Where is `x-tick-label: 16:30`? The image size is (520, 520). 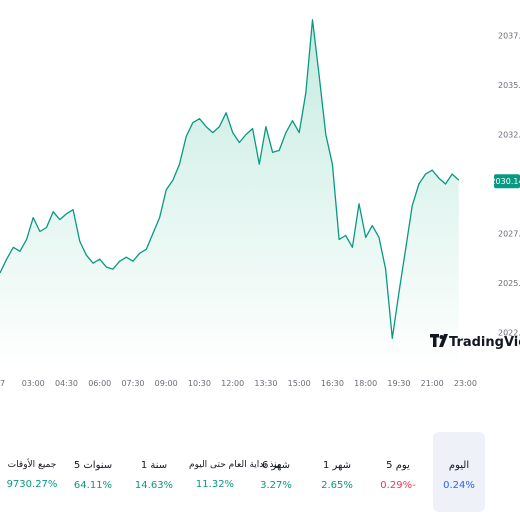 x-tick-label: 16:30 is located at coordinates (332, 383).